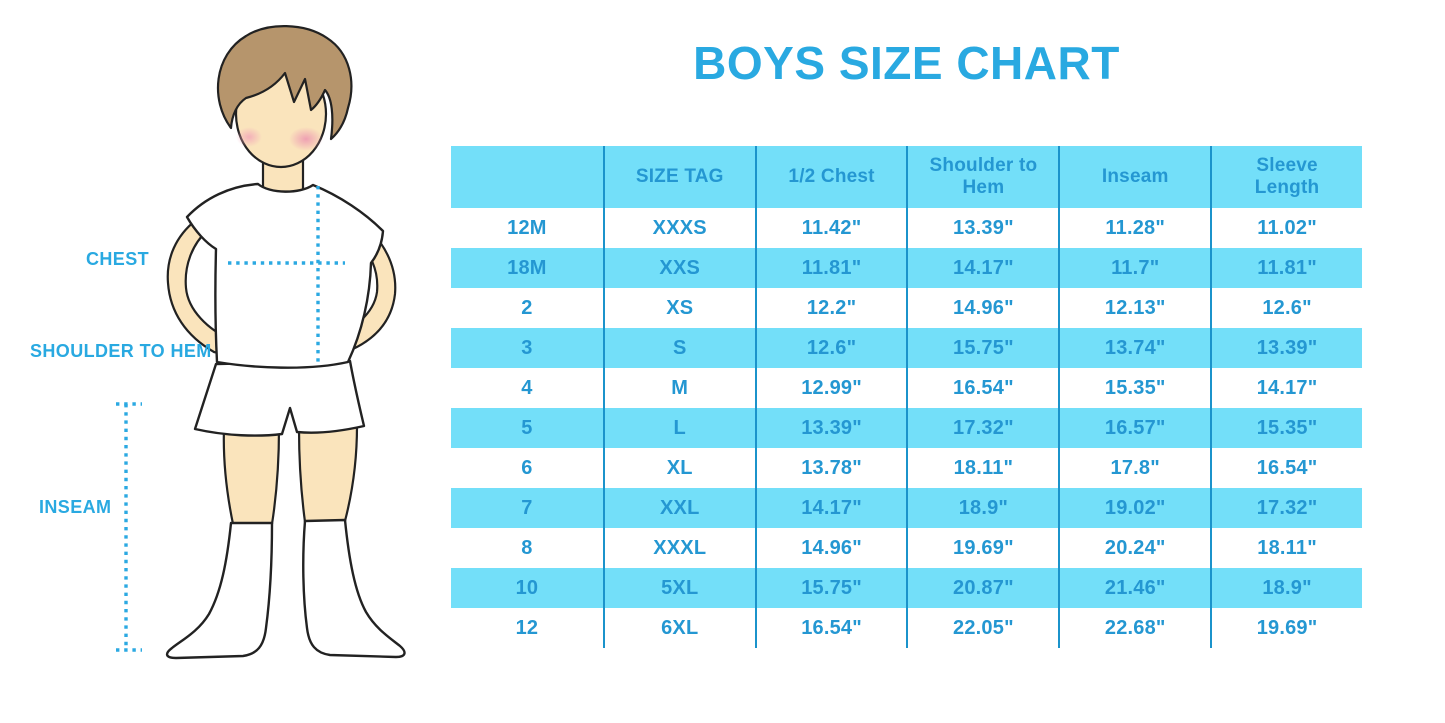 This screenshot has width=1445, height=723. I want to click on size-cell: 12, so click(527, 627).